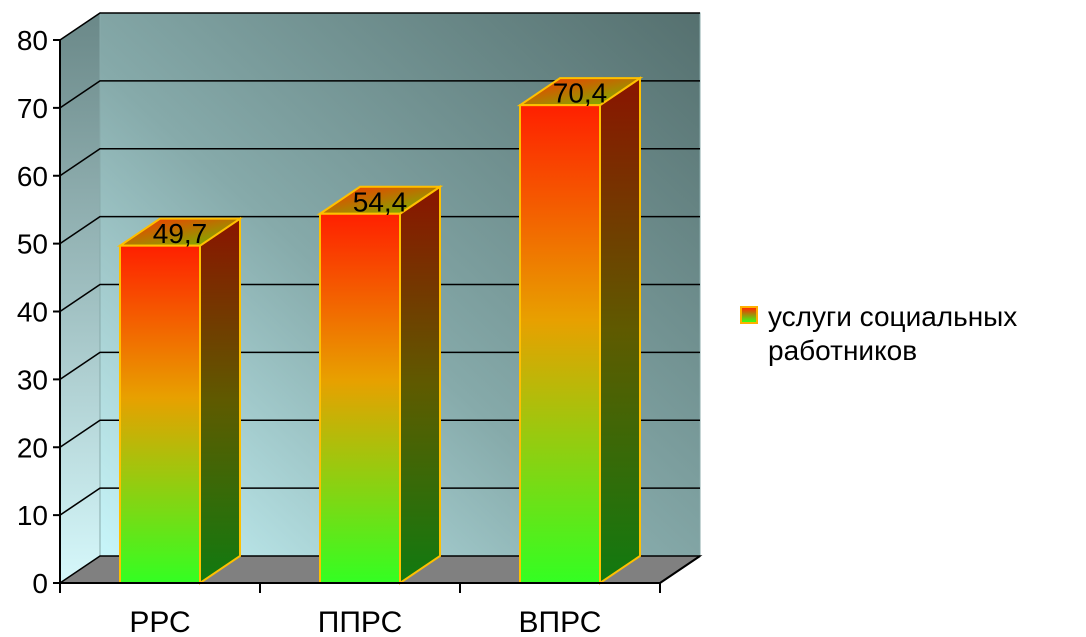 Image resolution: width=1086 pixels, height=637 pixels. I want to click on y-tick-label: 40, so click(32, 312).